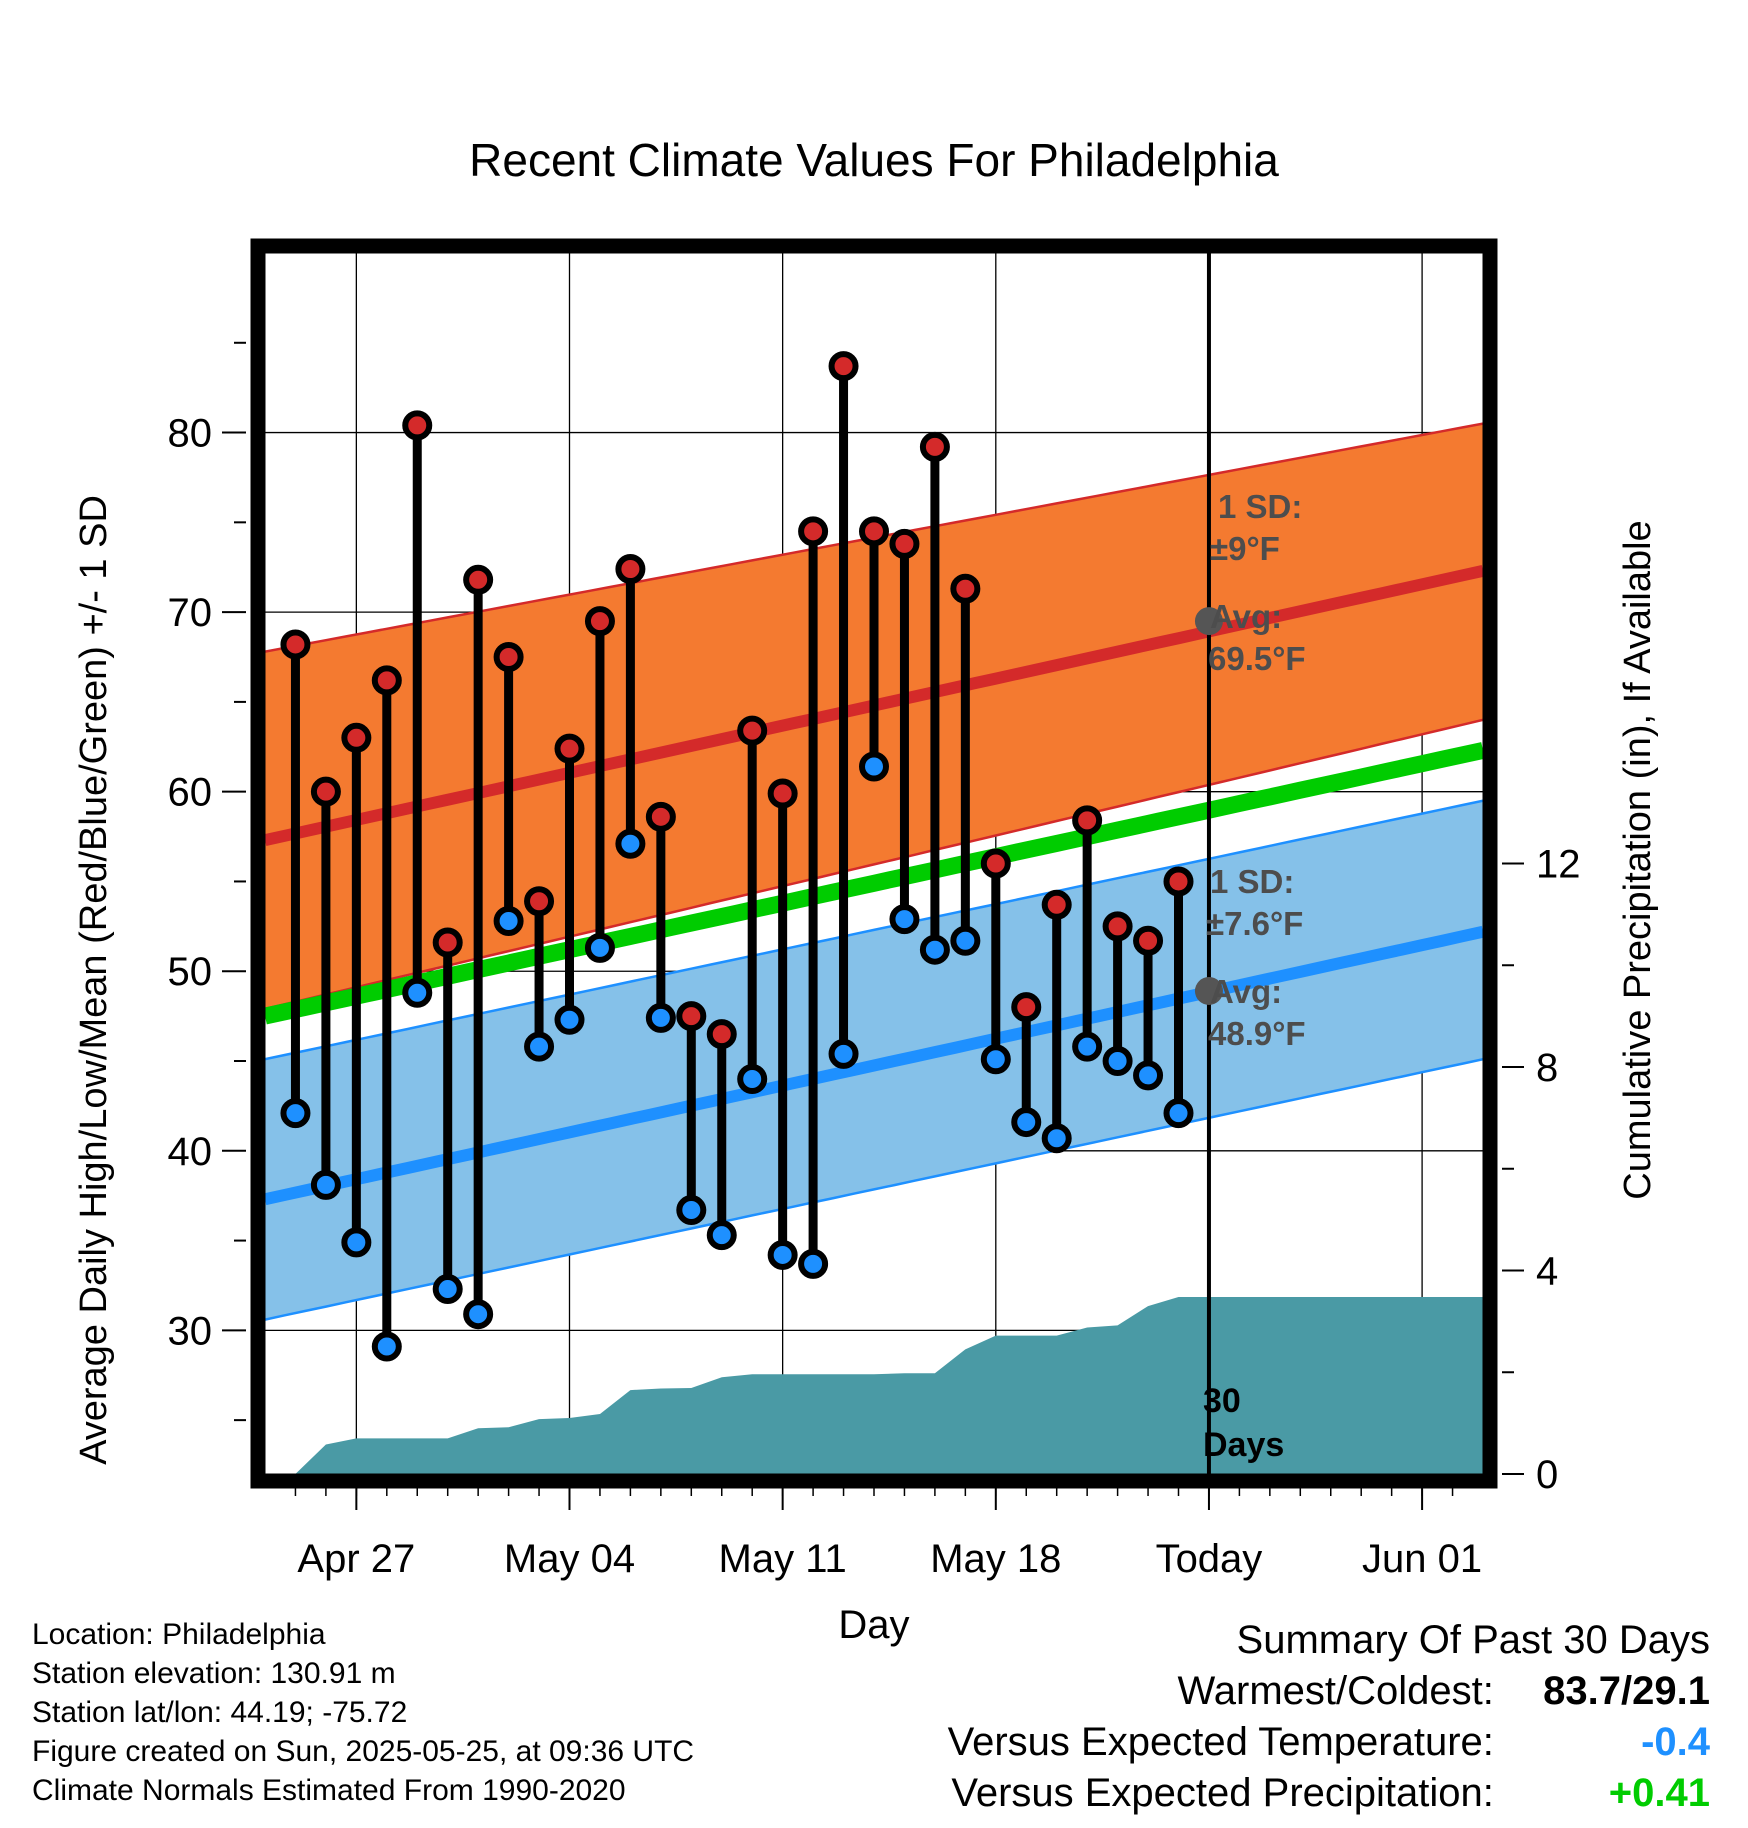 The image size is (1748, 1828). I want to click on temp-label: Versus Expected Temperature:, so click(1220, 1742).